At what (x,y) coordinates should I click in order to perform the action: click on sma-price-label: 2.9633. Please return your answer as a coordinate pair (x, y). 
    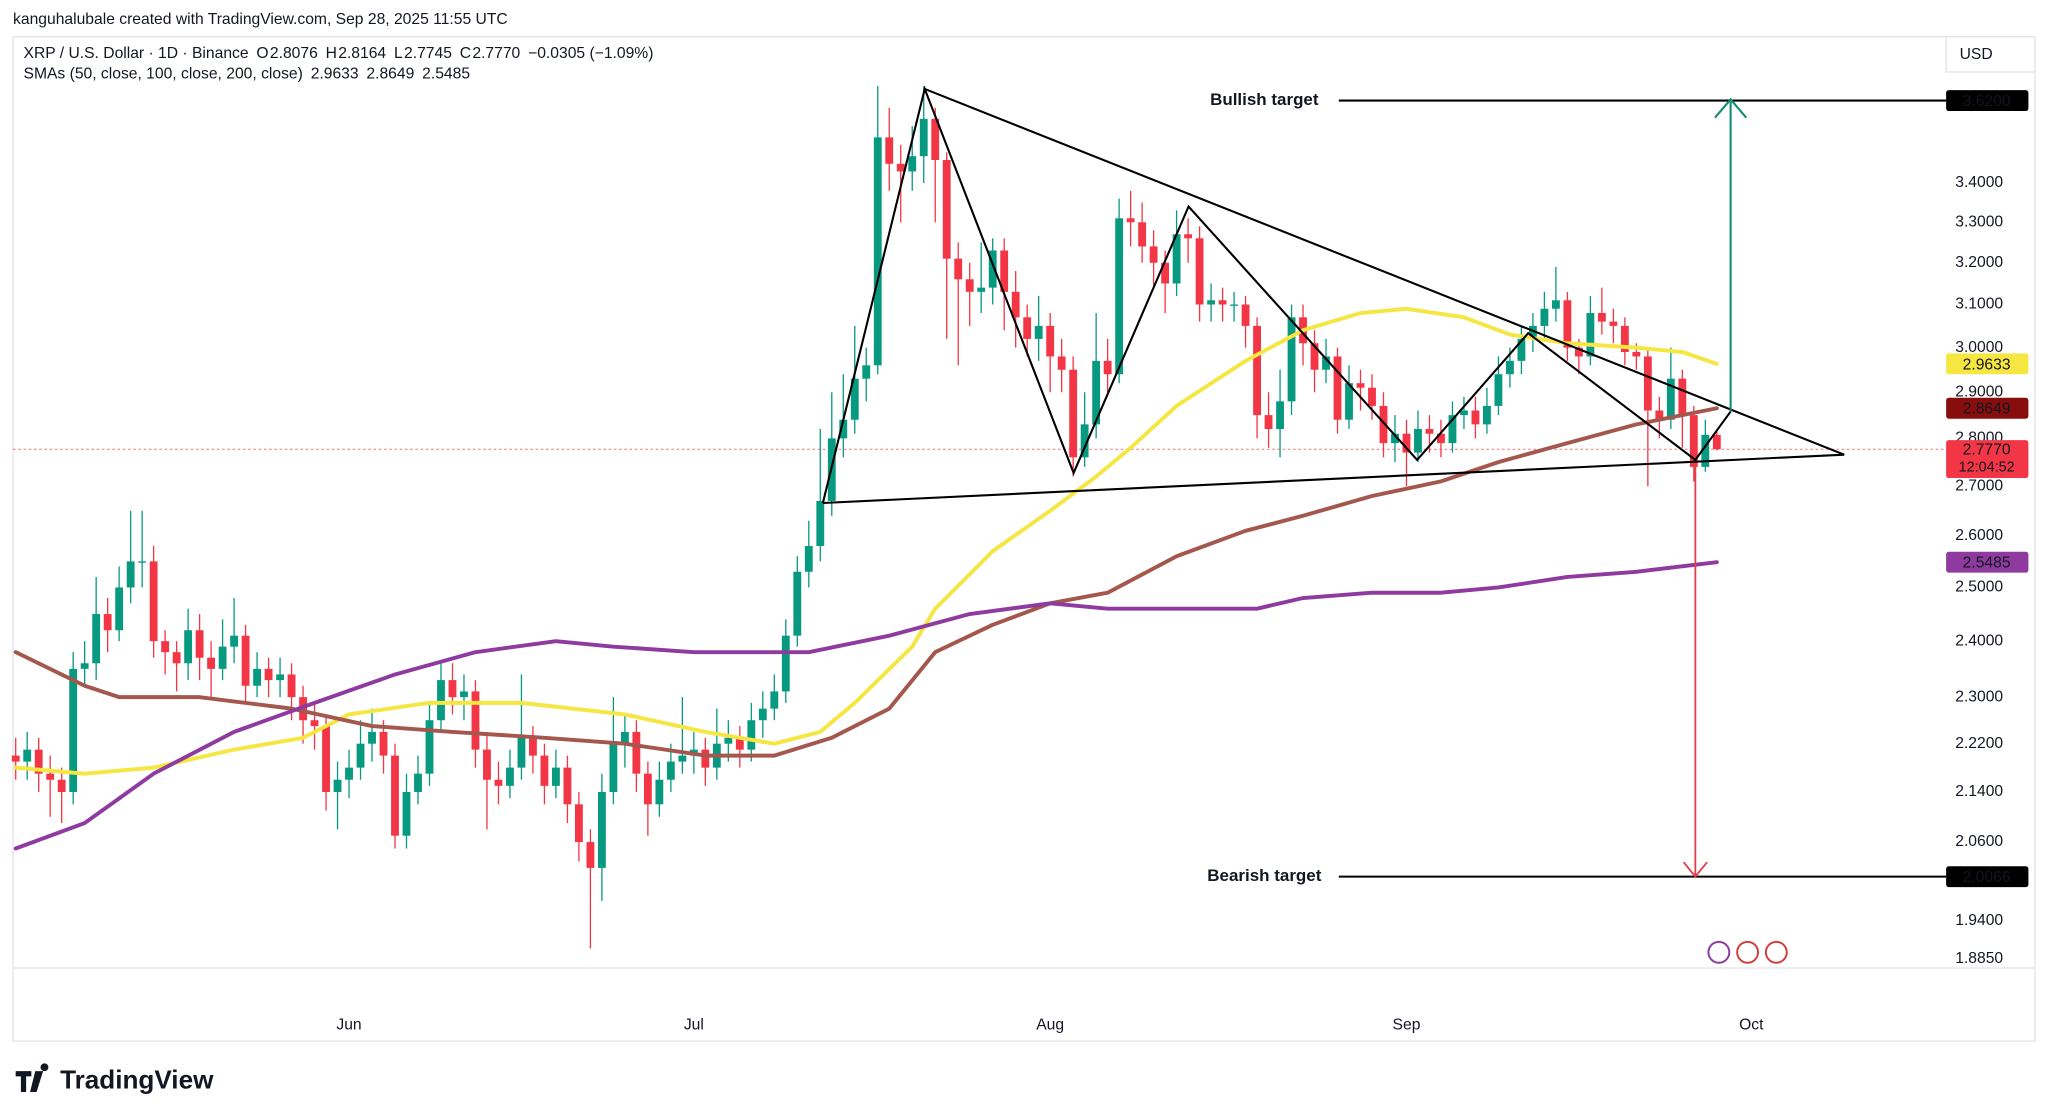
    Looking at the image, I should click on (1987, 364).